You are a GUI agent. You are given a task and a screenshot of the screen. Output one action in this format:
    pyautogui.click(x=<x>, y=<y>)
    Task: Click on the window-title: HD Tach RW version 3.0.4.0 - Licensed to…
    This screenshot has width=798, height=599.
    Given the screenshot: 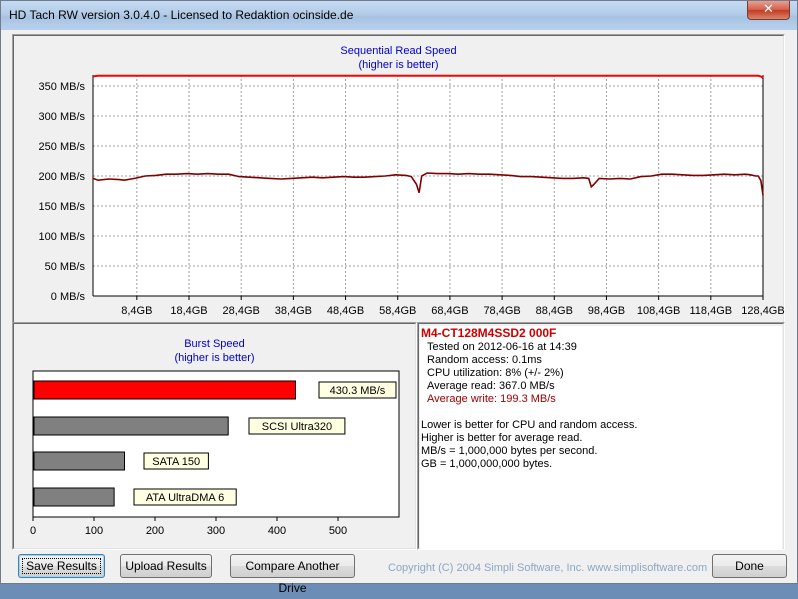 What is the action you would take?
    pyautogui.click(x=181, y=15)
    